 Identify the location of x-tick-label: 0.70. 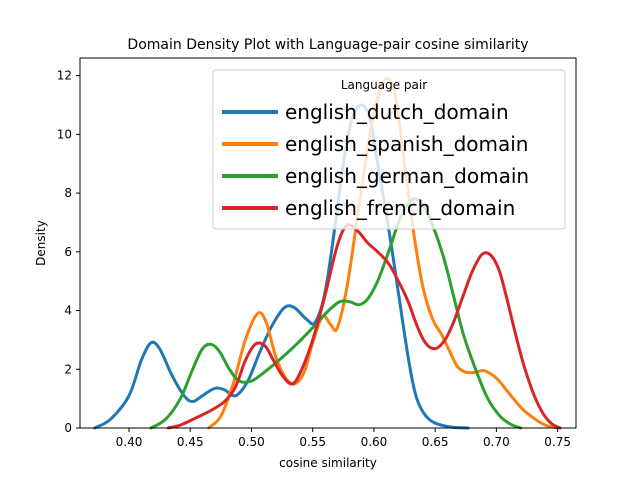
(496, 442).